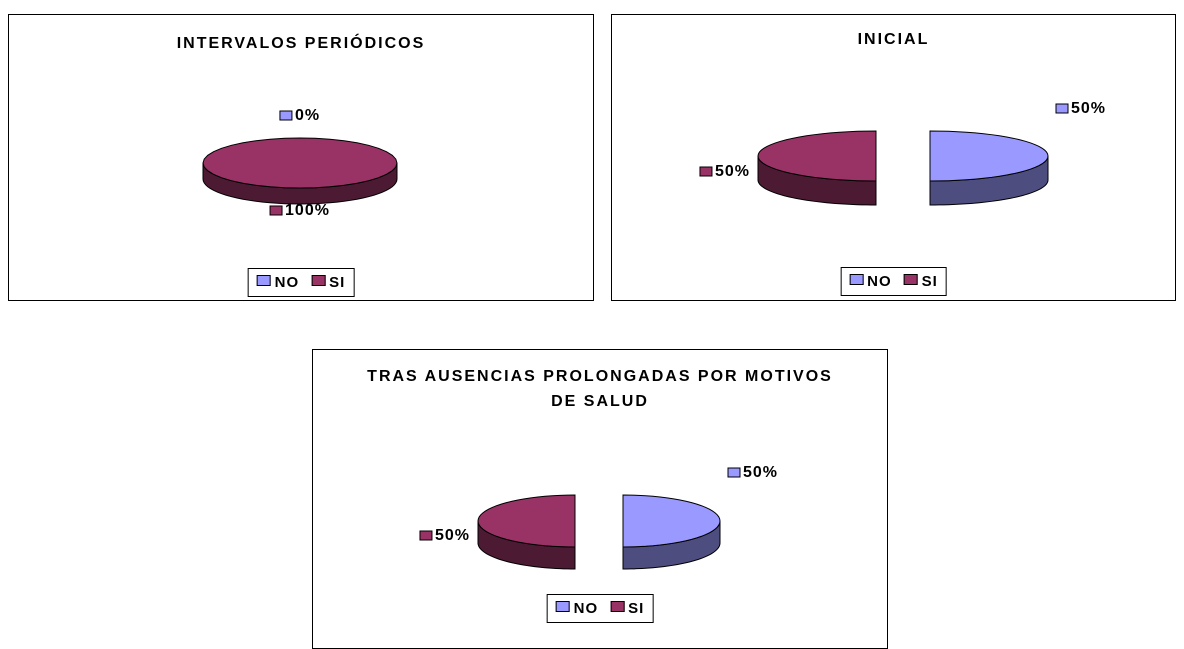 The image size is (1184, 649). I want to click on pie-plot: 0% 100%, so click(300, 163).